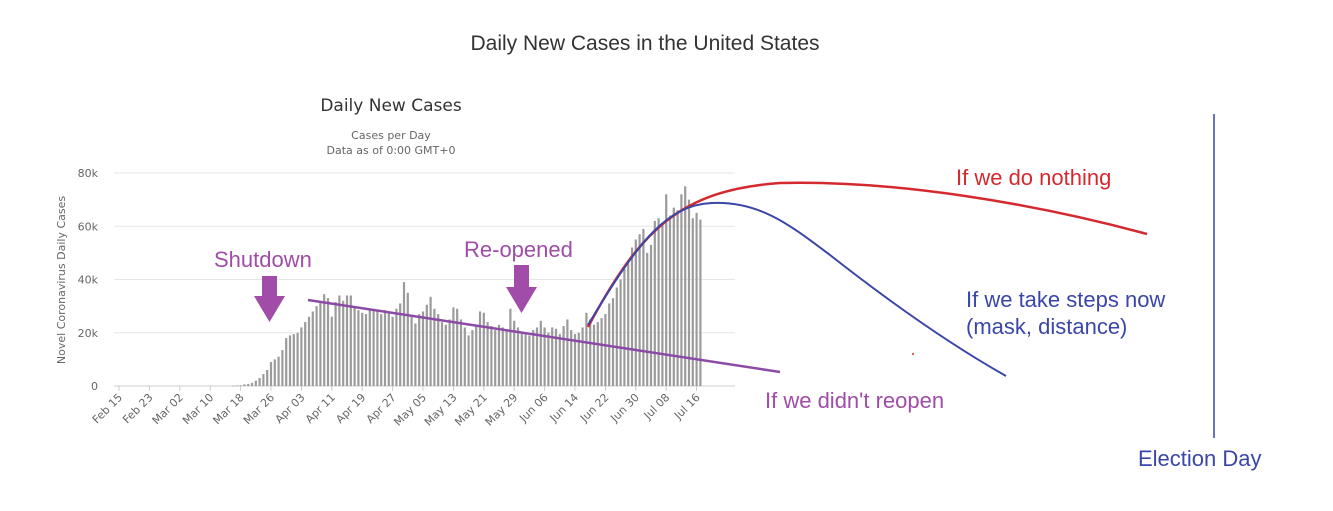 This screenshot has height=511, width=1333. Describe the element at coordinates (88, 226) in the screenshot. I see `y-tick-label: 60k` at that location.